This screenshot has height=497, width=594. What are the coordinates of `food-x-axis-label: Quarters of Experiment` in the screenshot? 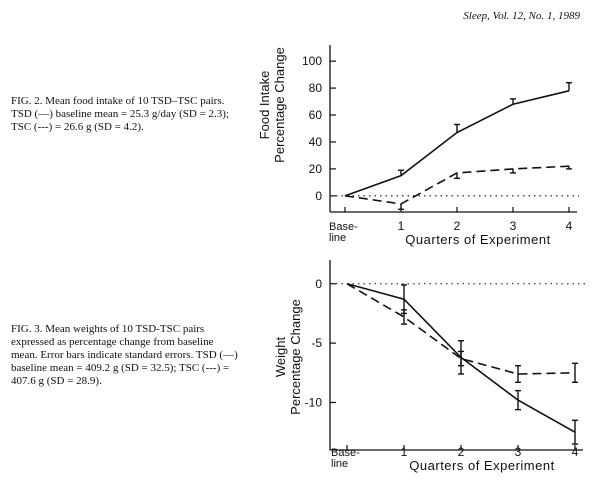 It's located at (477, 239).